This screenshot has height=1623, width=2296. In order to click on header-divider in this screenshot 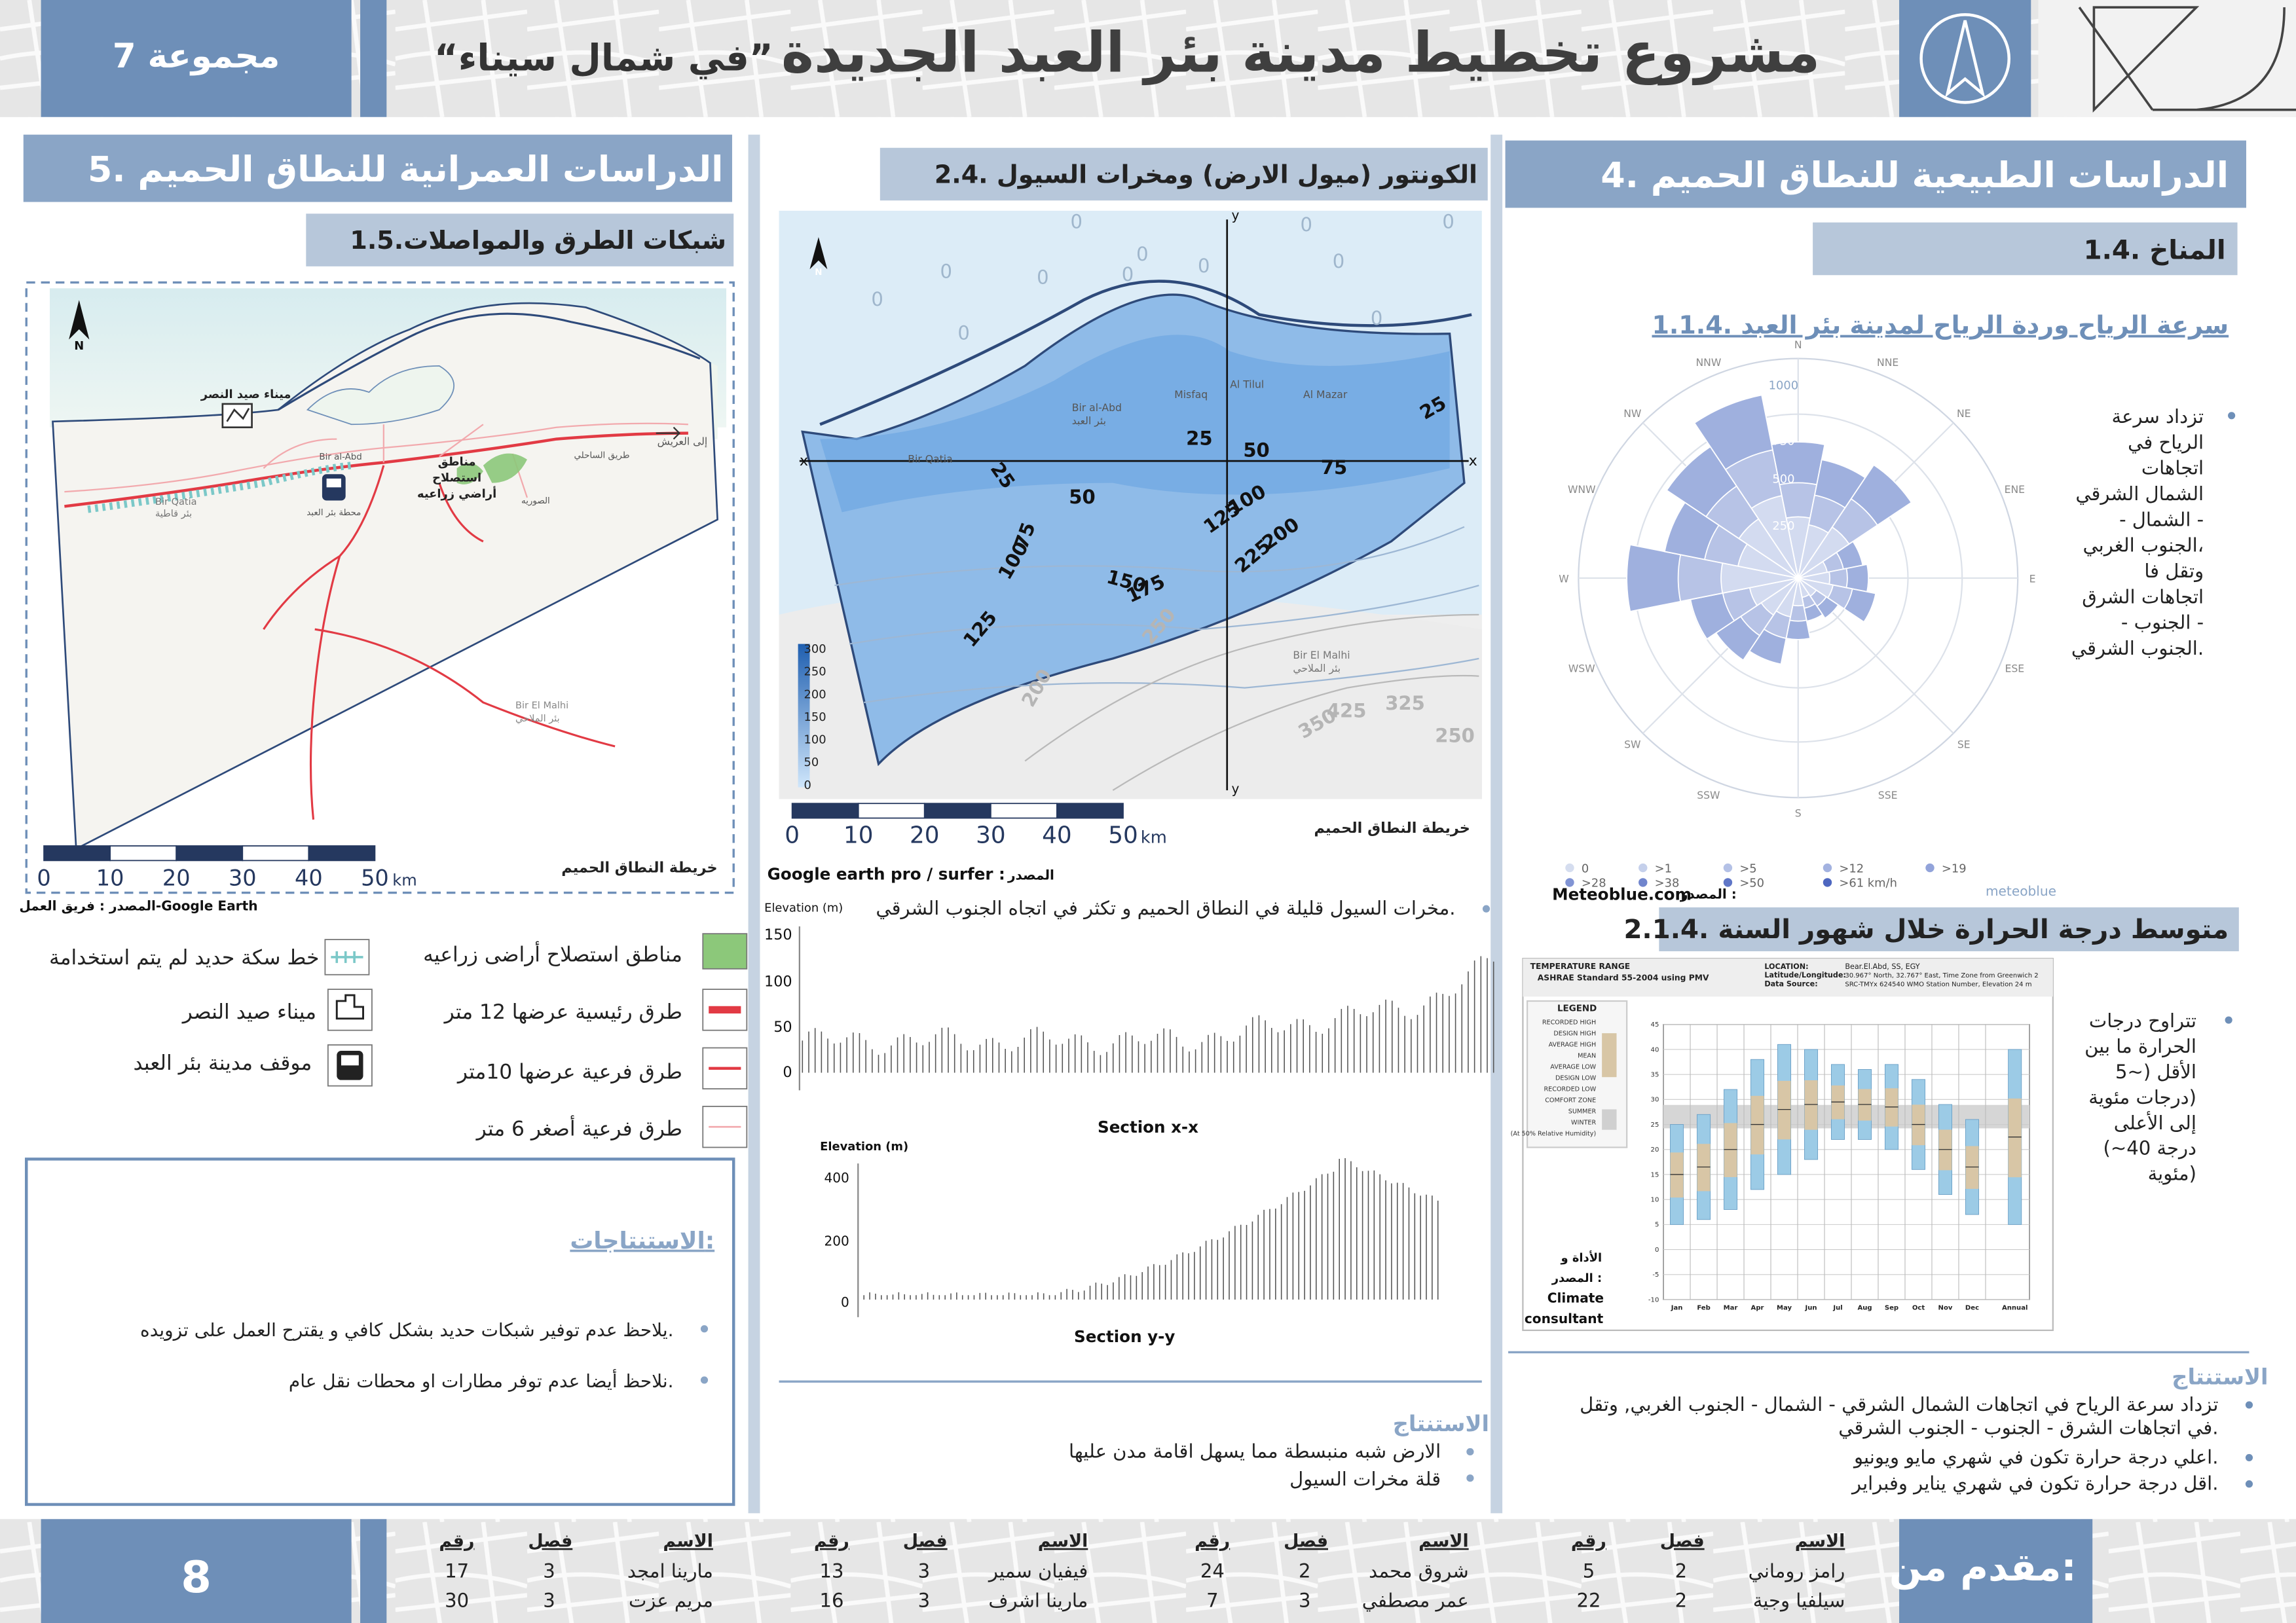, I will do `click(374, 58)`.